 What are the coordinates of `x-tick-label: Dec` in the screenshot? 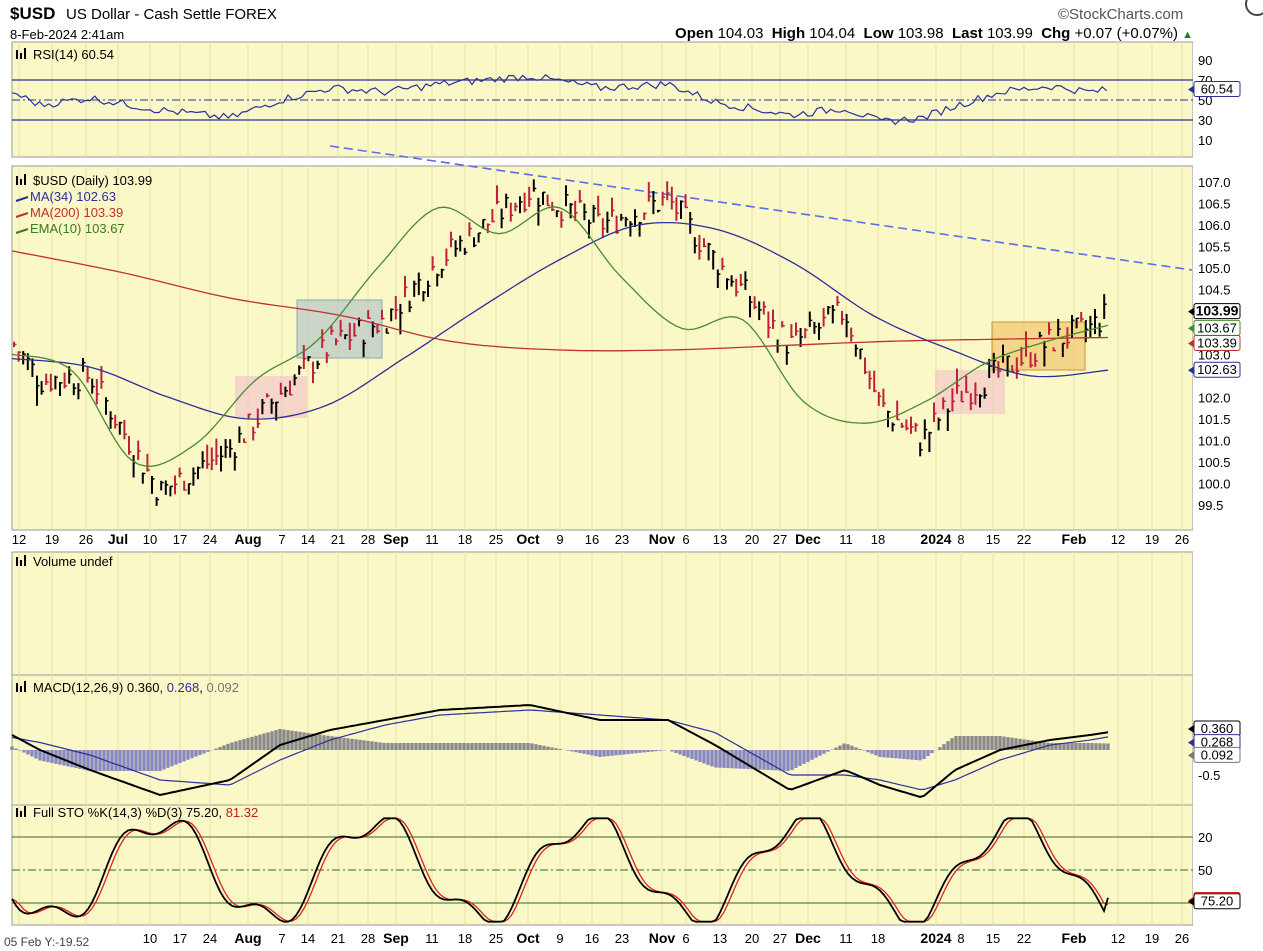 It's located at (808, 539).